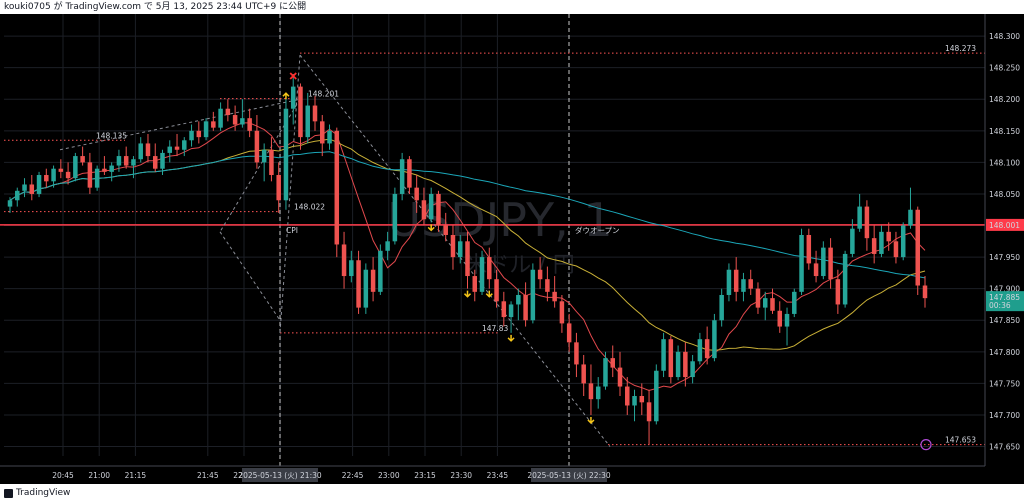 The height and width of the screenshot is (503, 1024). I want to click on x-tick-label: 21:15, so click(136, 475).